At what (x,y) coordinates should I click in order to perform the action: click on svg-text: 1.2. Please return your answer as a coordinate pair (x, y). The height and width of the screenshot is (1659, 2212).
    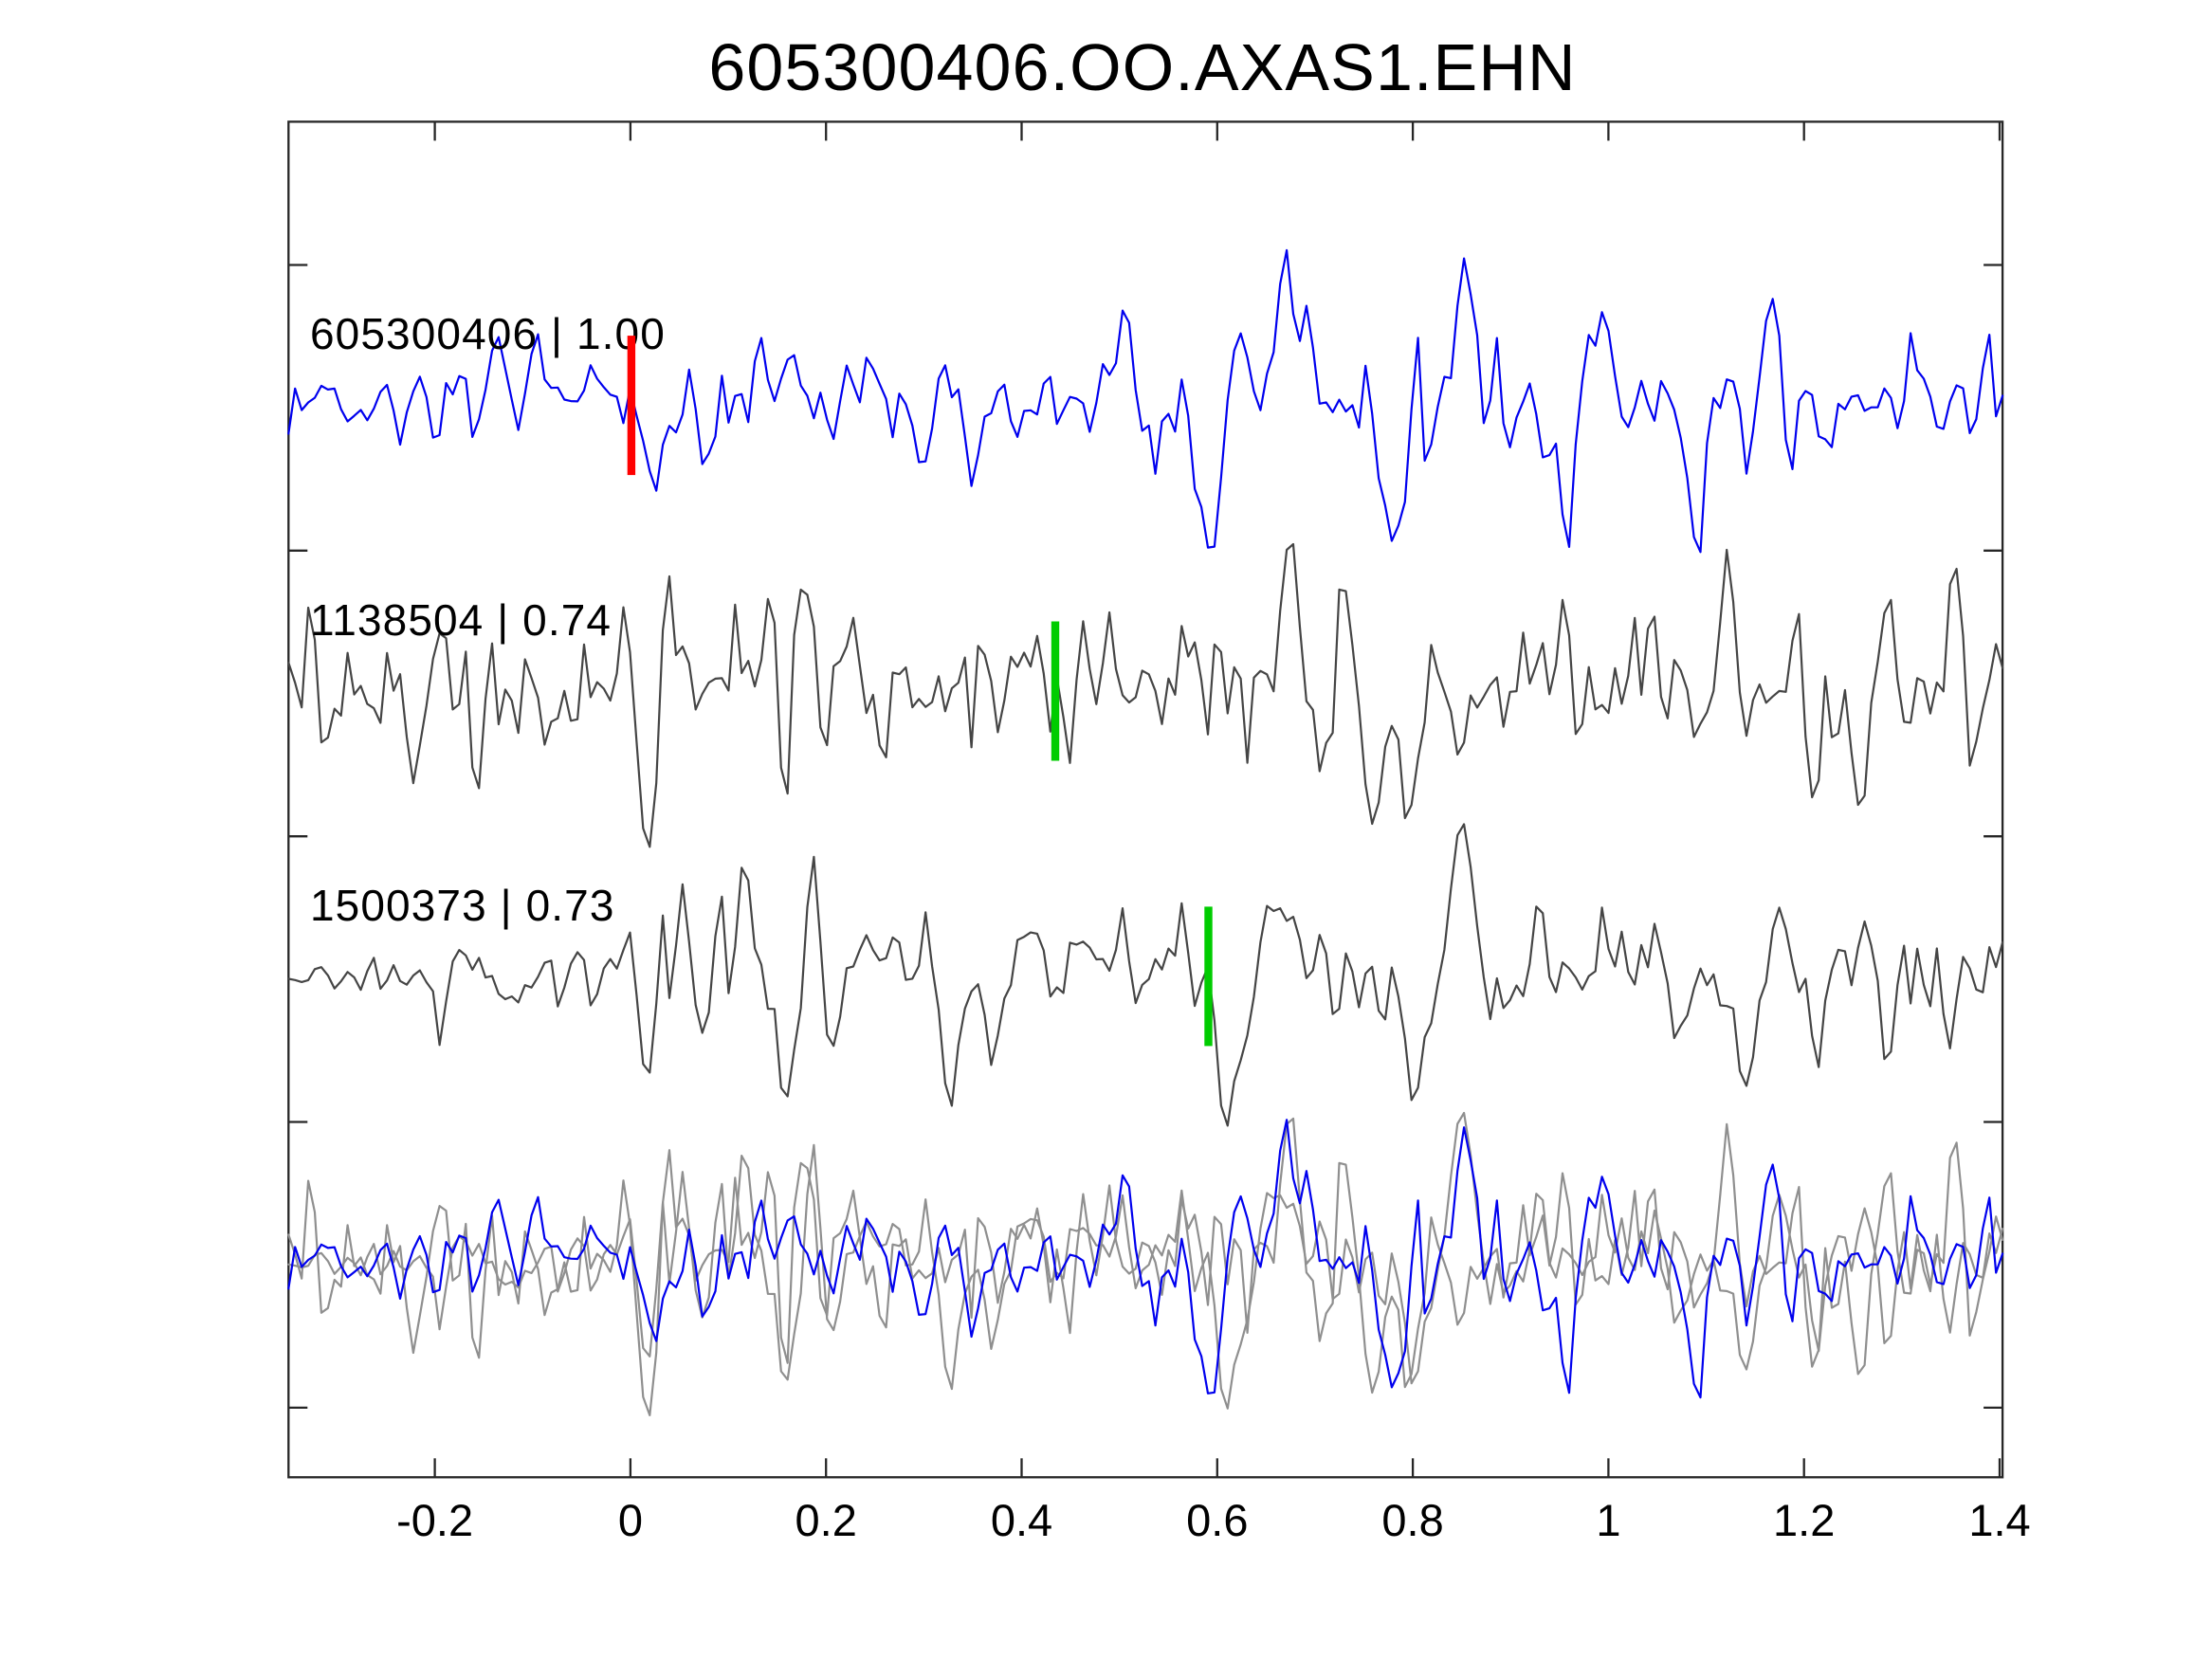
    Looking at the image, I should click on (1804, 1520).